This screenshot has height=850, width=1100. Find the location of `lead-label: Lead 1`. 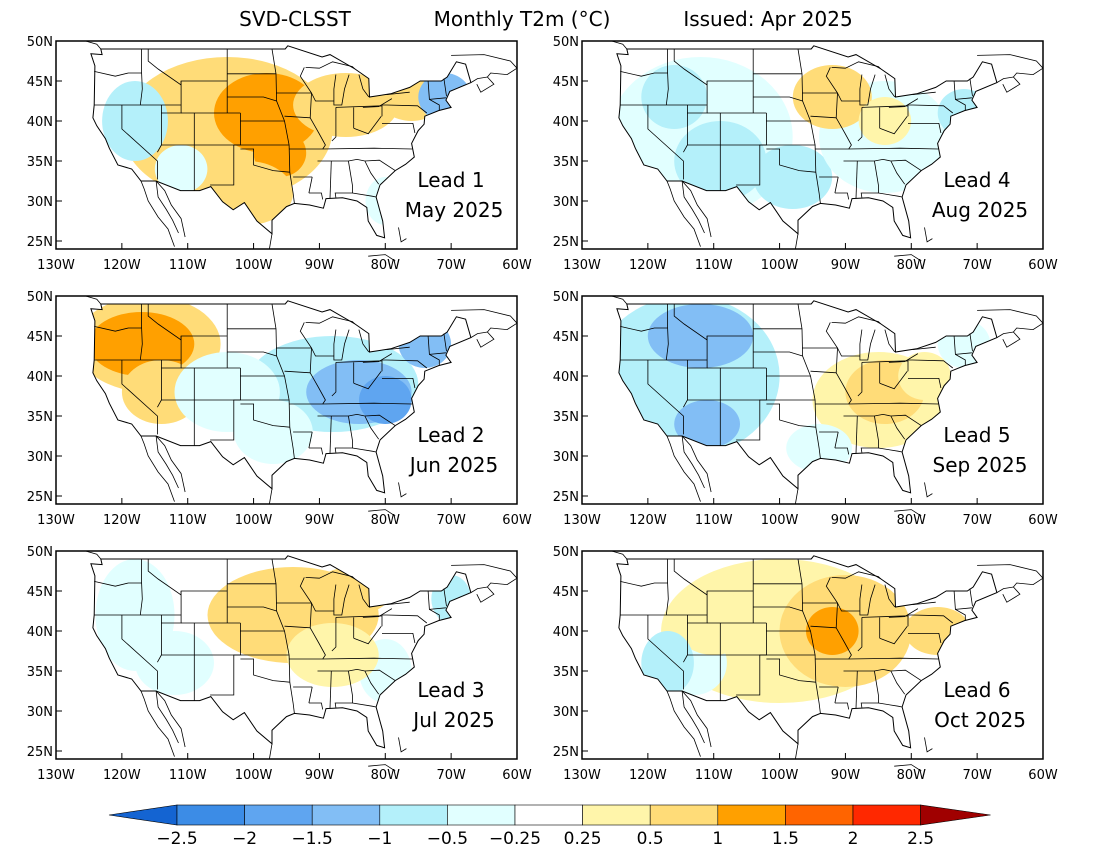

lead-label: Lead 1 is located at coordinates (450, 180).